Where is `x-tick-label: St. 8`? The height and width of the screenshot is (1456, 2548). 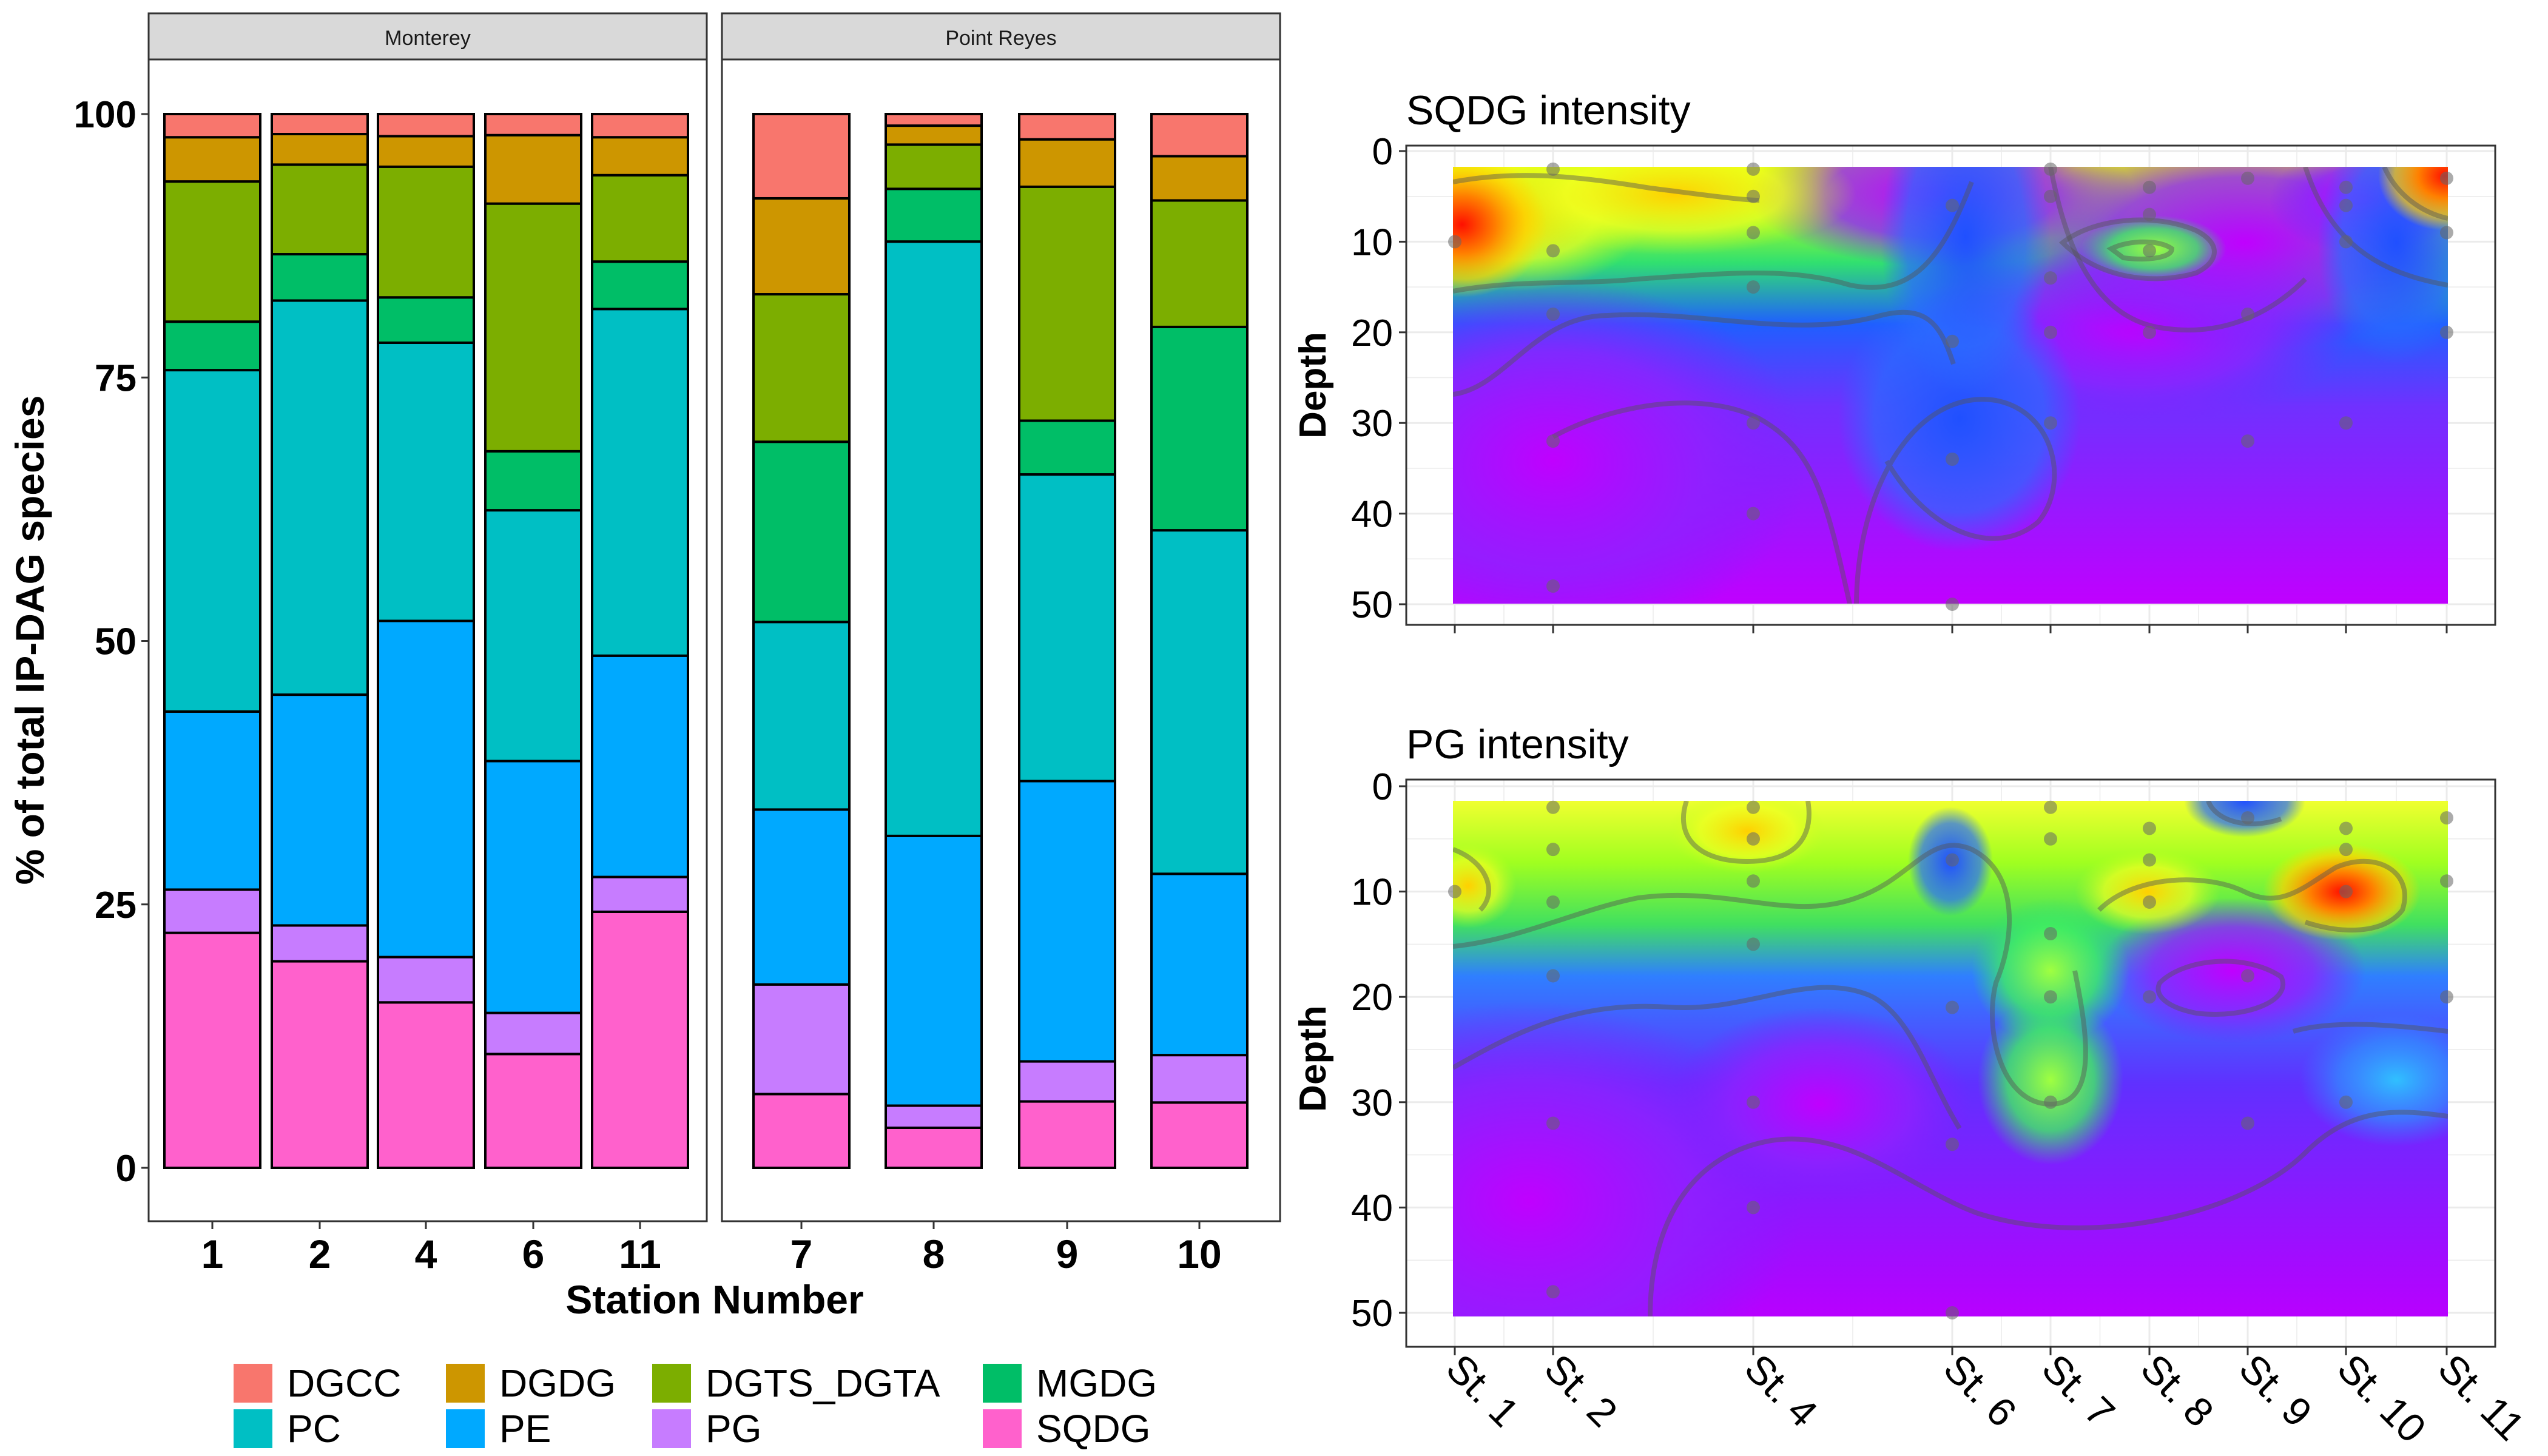 x-tick-label: St. 8 is located at coordinates (2177, 1390).